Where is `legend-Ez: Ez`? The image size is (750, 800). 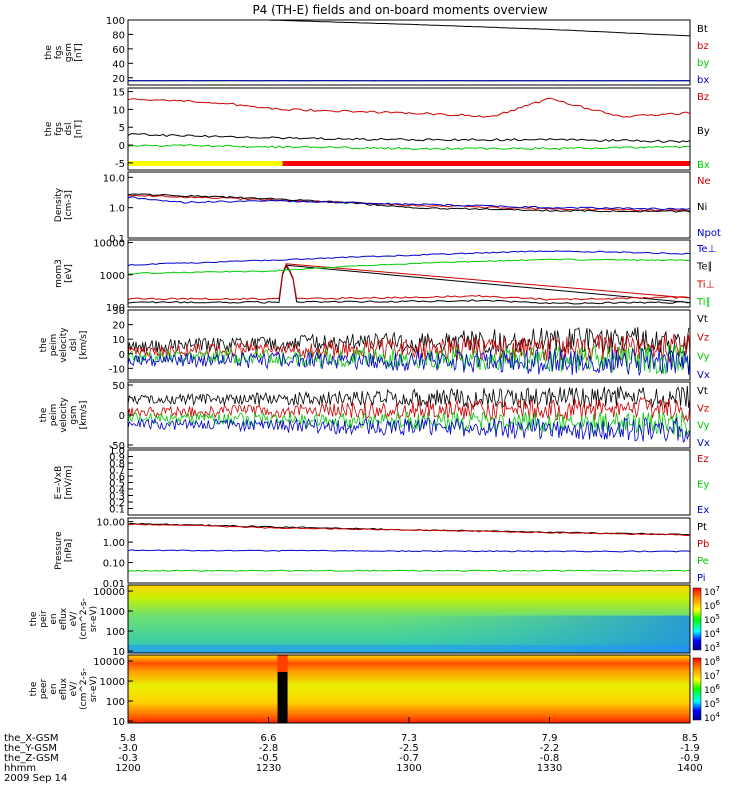 legend-Ez: Ez is located at coordinates (703, 459).